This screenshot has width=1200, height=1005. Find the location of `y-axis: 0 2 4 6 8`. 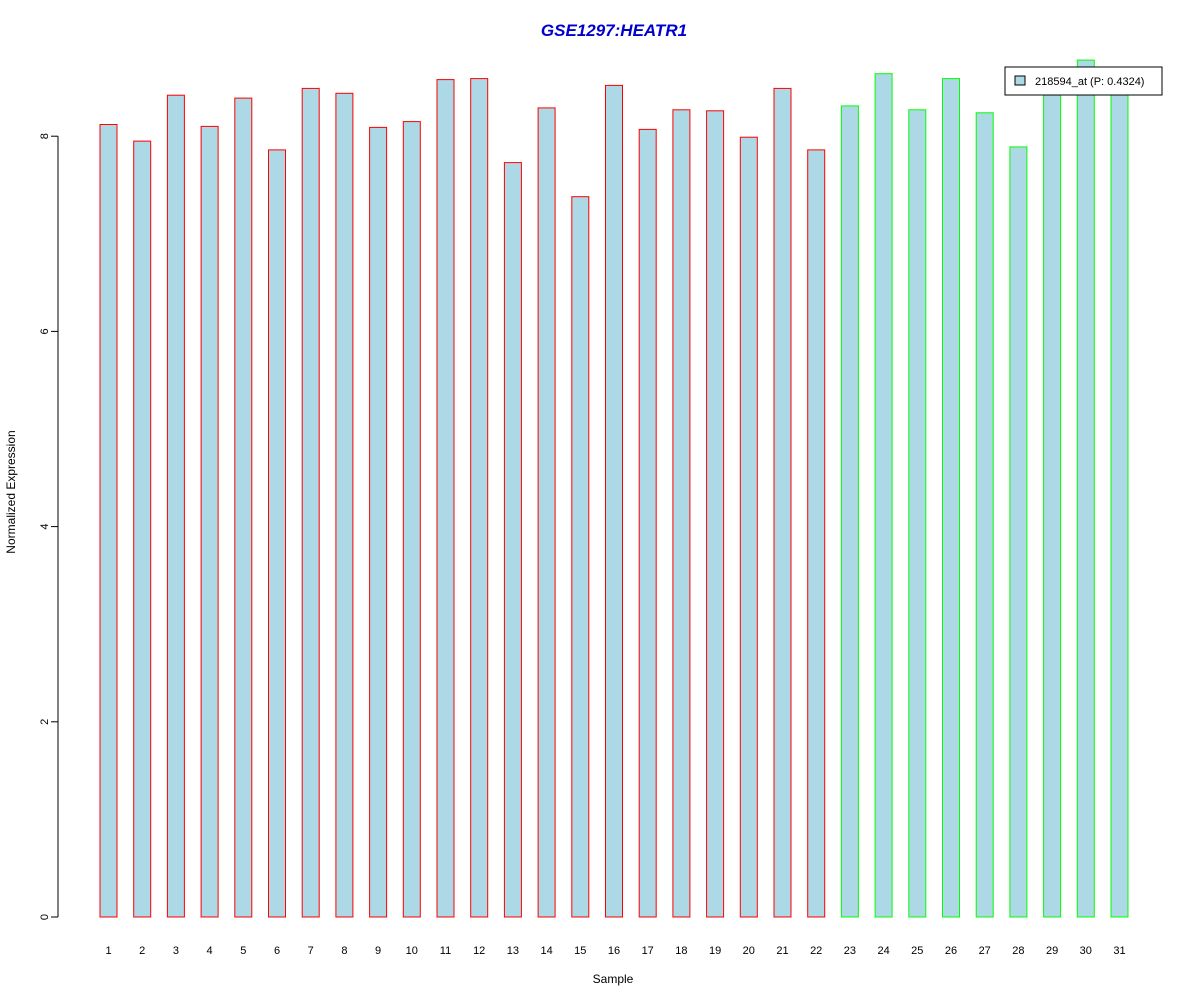

y-axis: 0 2 4 6 8 is located at coordinates (49, 526).